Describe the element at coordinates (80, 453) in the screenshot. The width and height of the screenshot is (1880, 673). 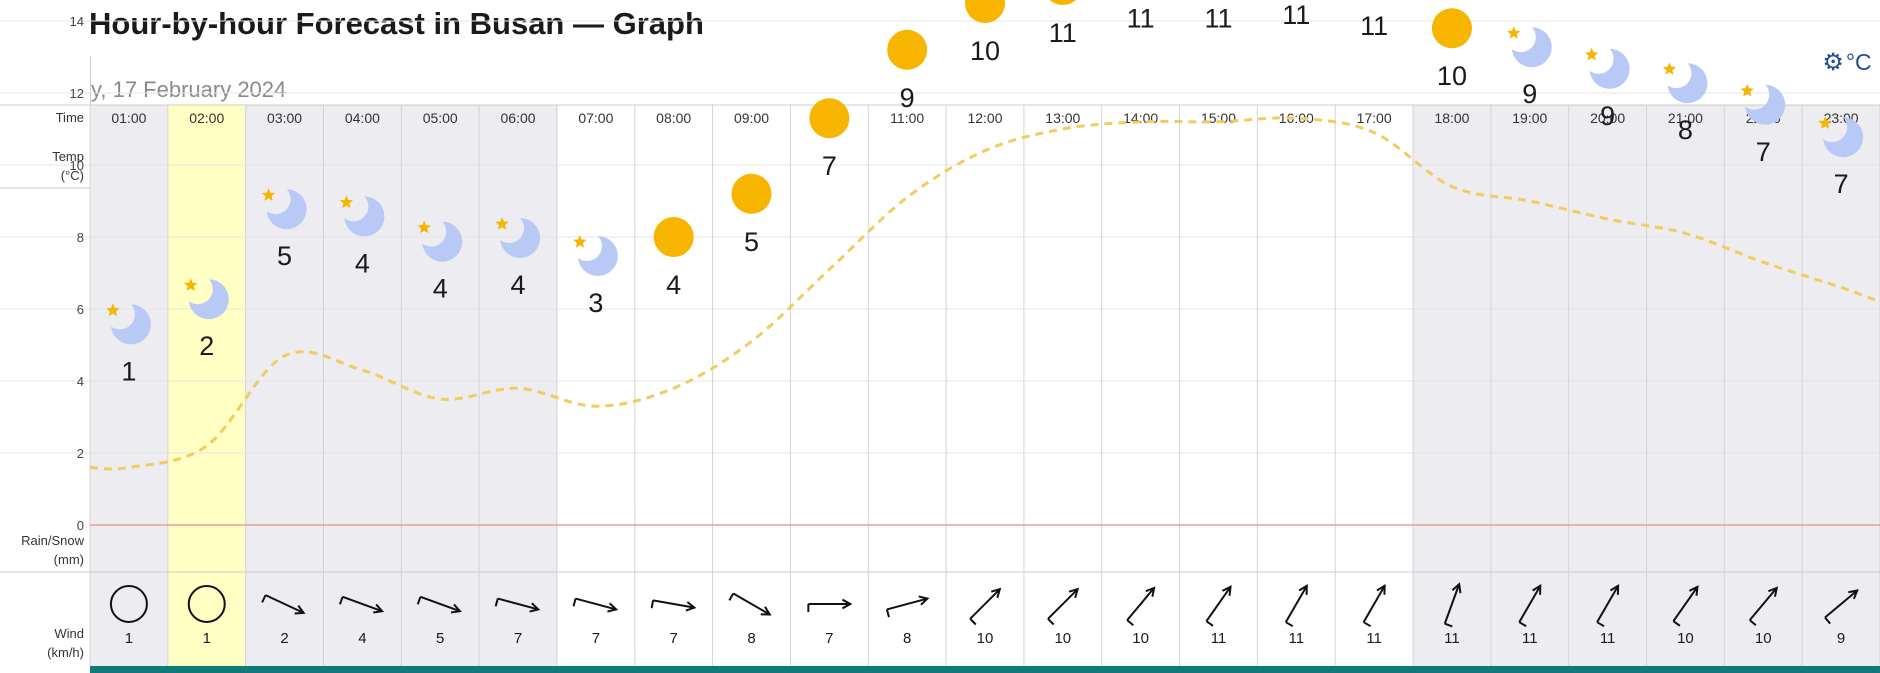
I see `y-tick-label: 2` at that location.